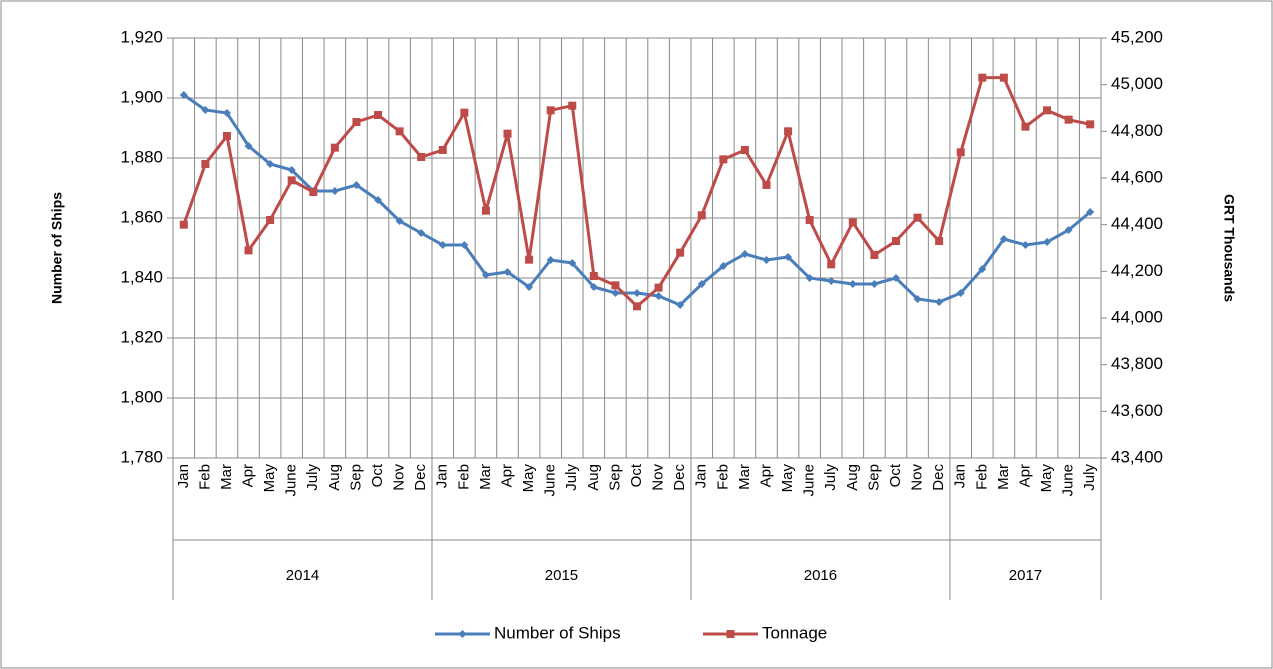 The height and width of the screenshot is (669, 1273). Describe the element at coordinates (291, 480) in the screenshot. I see `x-tick-label: June` at that location.